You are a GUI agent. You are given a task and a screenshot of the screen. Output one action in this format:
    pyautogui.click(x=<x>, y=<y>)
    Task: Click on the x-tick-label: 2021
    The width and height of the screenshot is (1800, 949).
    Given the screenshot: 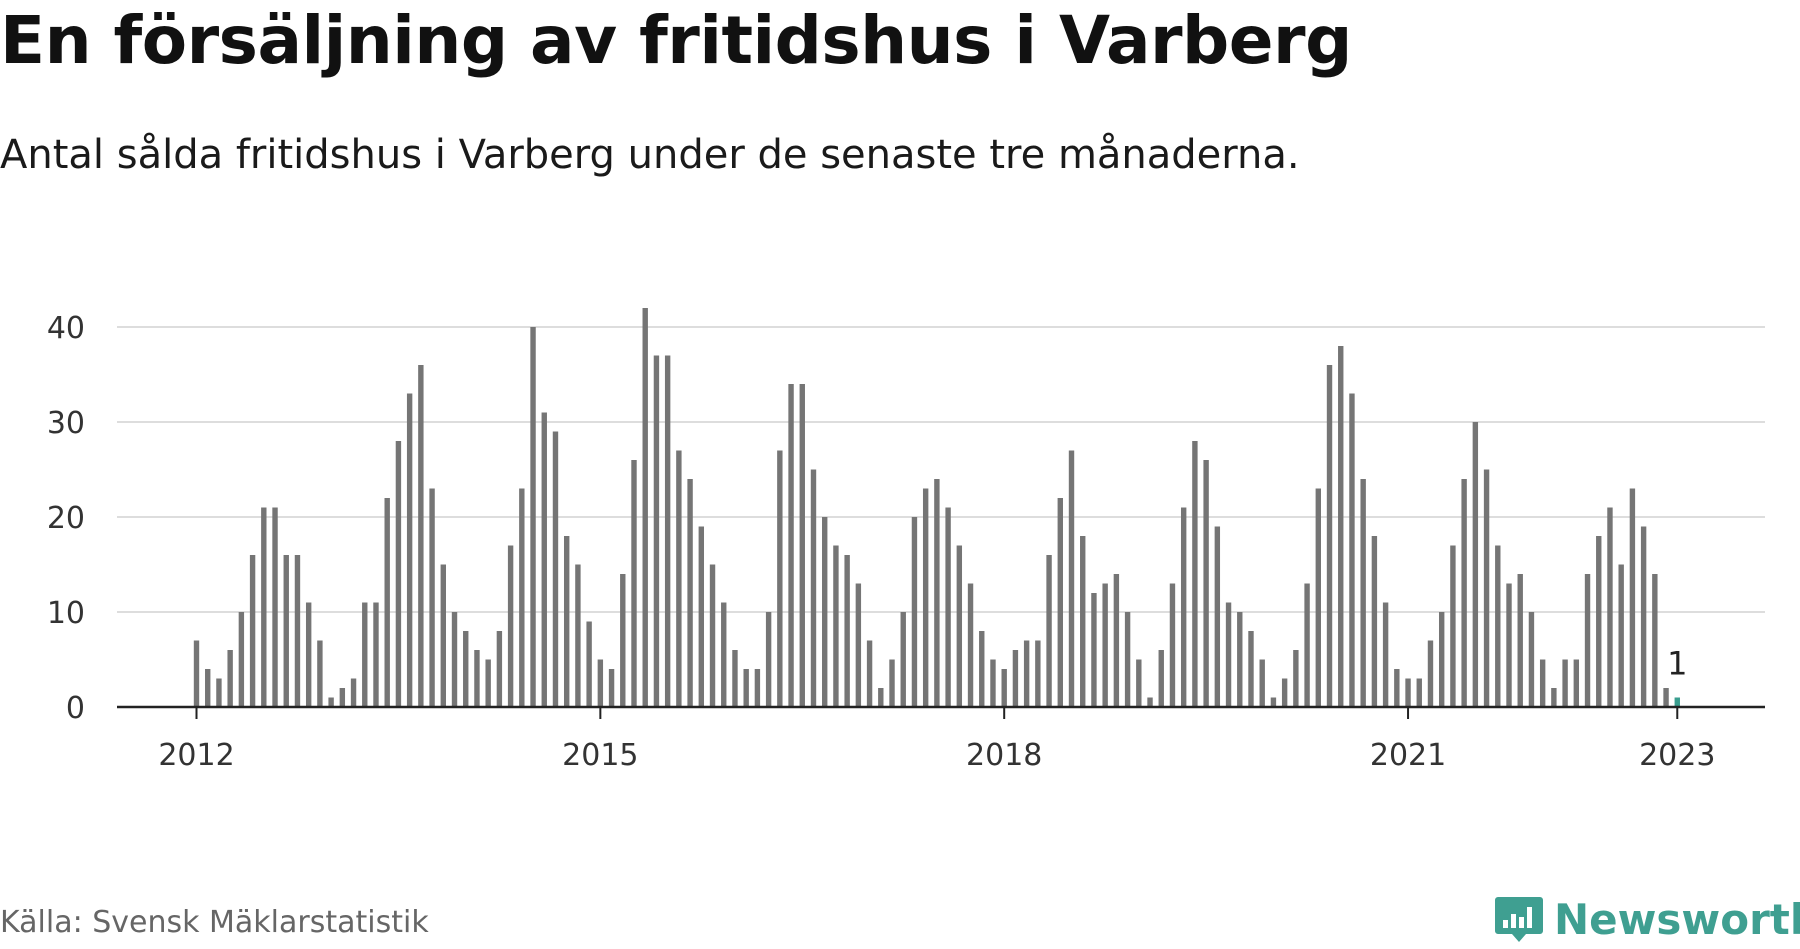 What is the action you would take?
    pyautogui.click(x=1408, y=755)
    